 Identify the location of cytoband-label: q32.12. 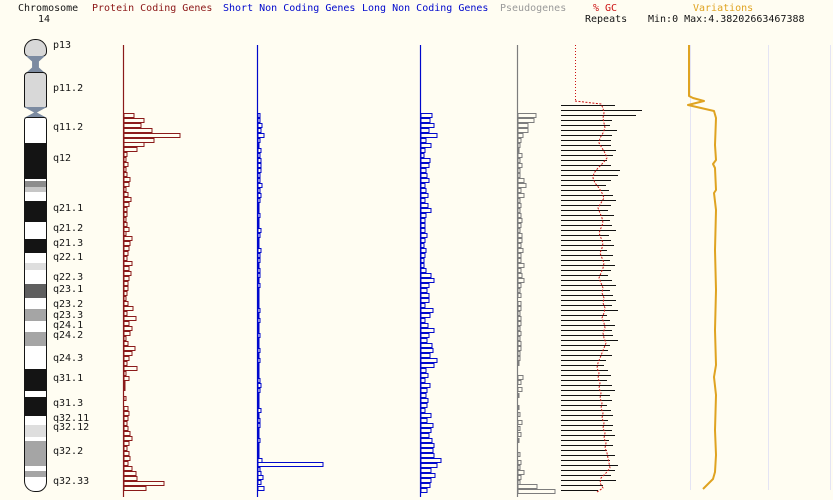
(71, 427).